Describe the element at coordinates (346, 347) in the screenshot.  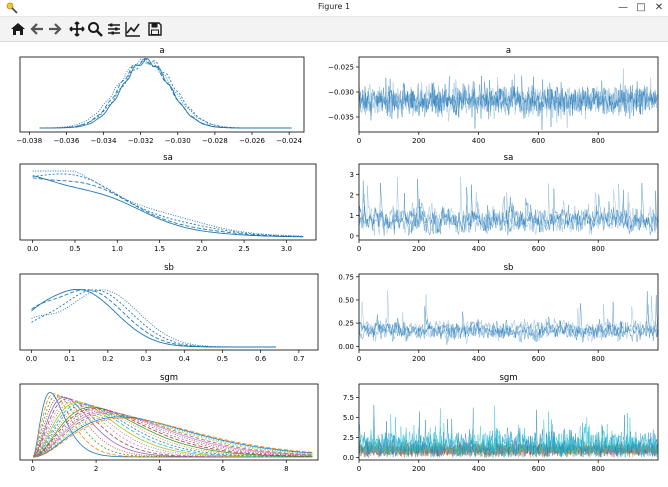
I see `y-tick-label: 0.00` at that location.